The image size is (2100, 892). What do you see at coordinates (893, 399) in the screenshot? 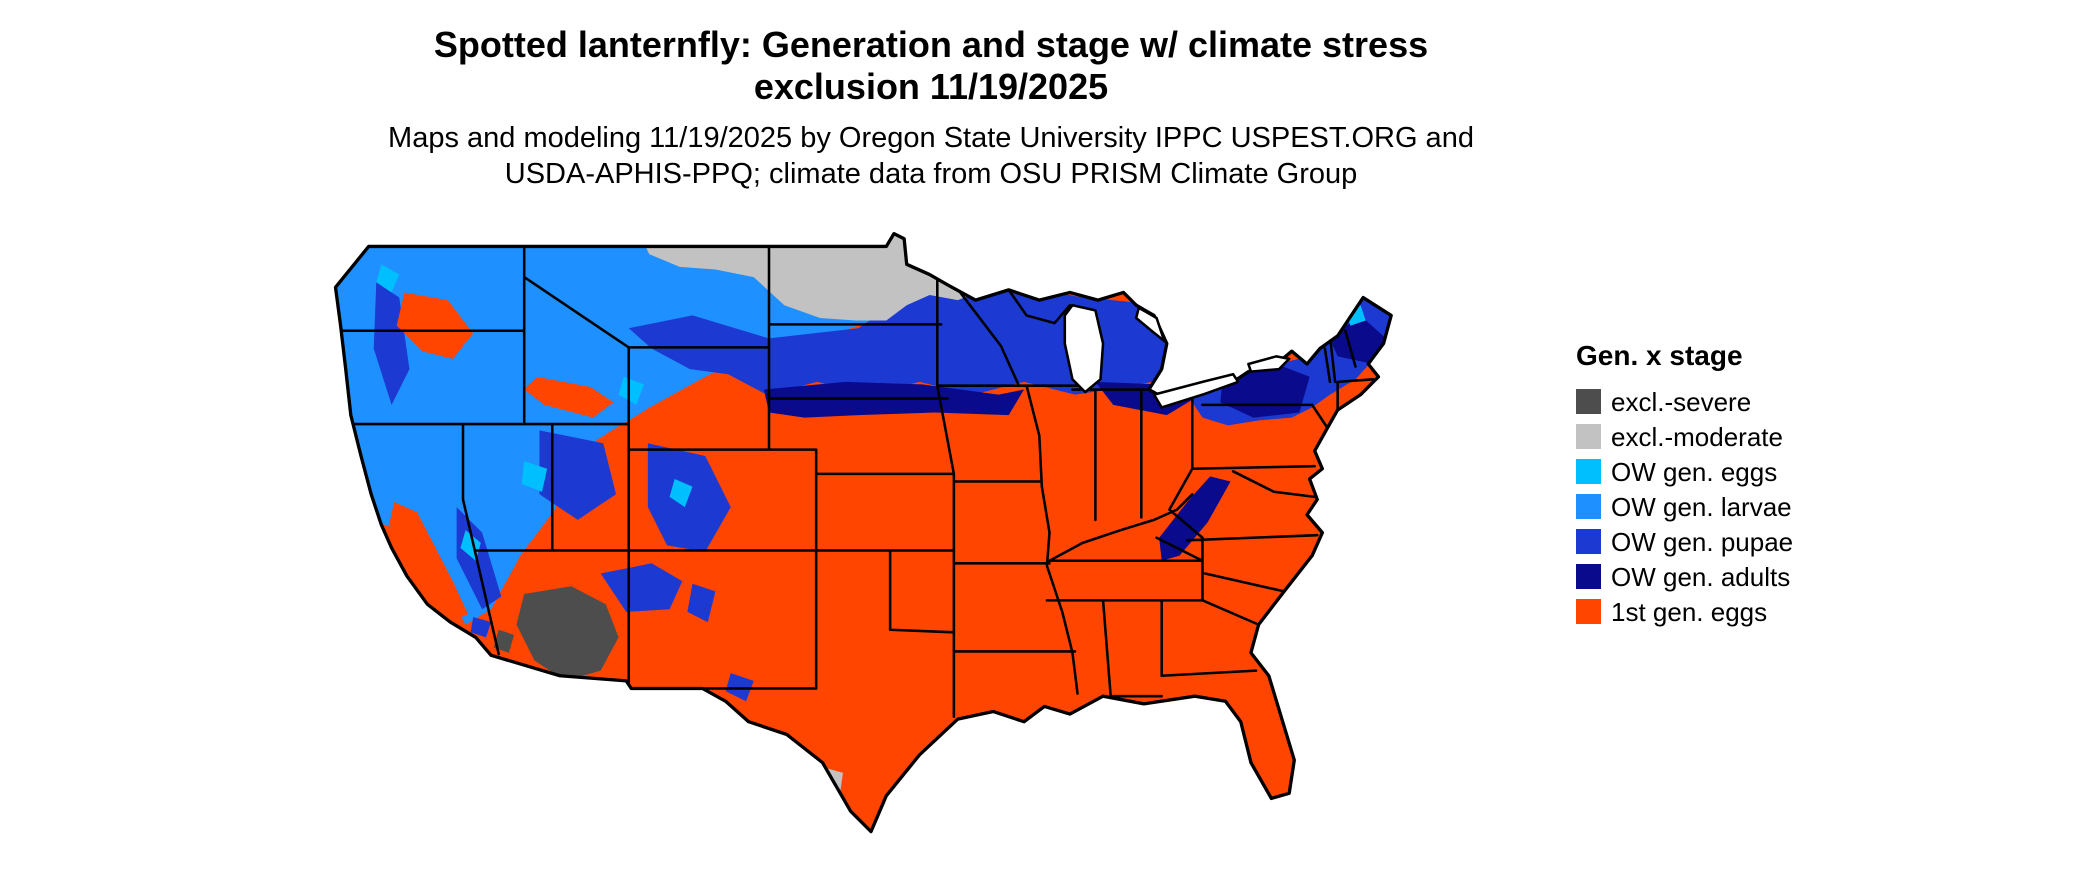
I see `region-adults-plains-band` at bounding box center [893, 399].